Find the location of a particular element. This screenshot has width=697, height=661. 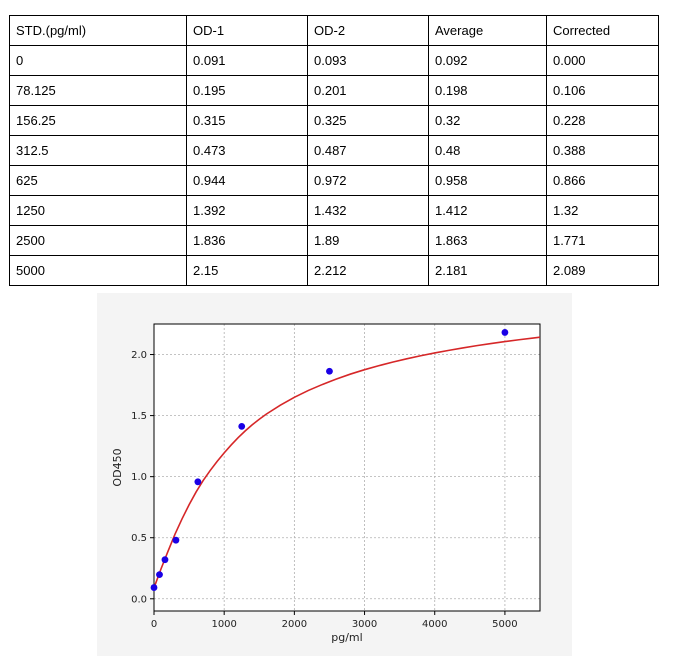

table-cell: 1.432 is located at coordinates (368, 210).